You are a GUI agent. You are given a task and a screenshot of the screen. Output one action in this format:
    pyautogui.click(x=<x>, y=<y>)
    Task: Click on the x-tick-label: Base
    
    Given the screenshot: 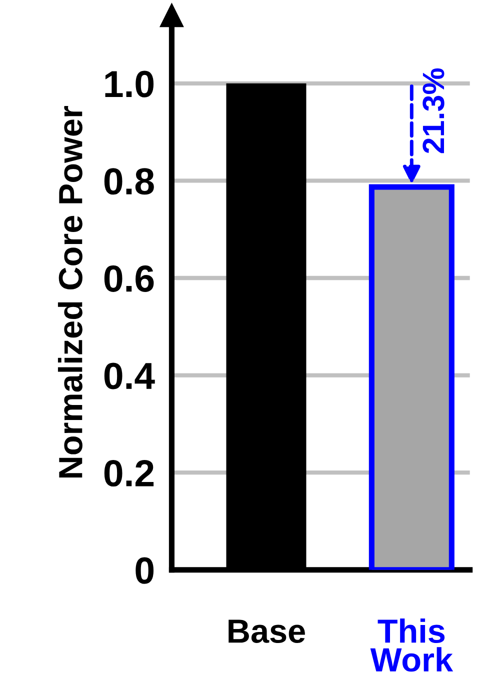 What is the action you would take?
    pyautogui.click(x=266, y=631)
    